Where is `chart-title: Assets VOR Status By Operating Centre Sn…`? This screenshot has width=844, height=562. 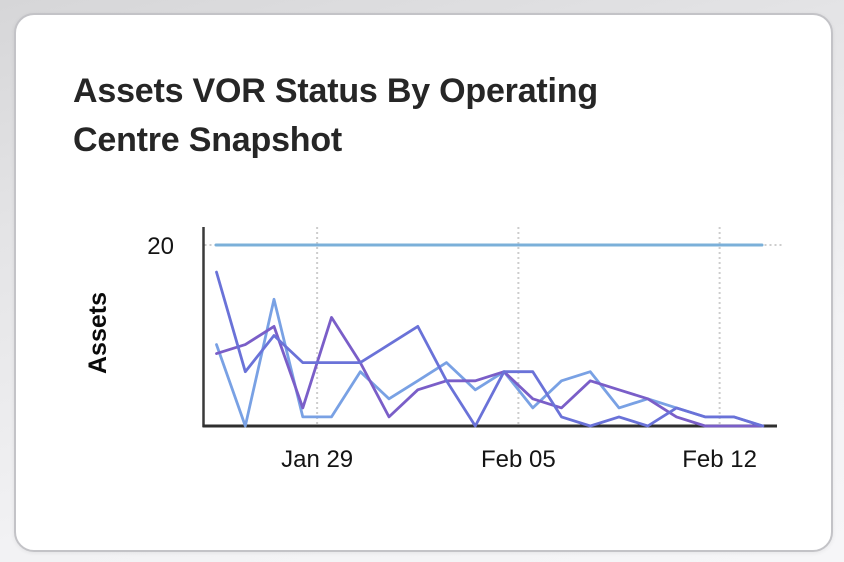
chart-title: Assets VOR Status By Operating Centre Sn… is located at coordinates (433, 116).